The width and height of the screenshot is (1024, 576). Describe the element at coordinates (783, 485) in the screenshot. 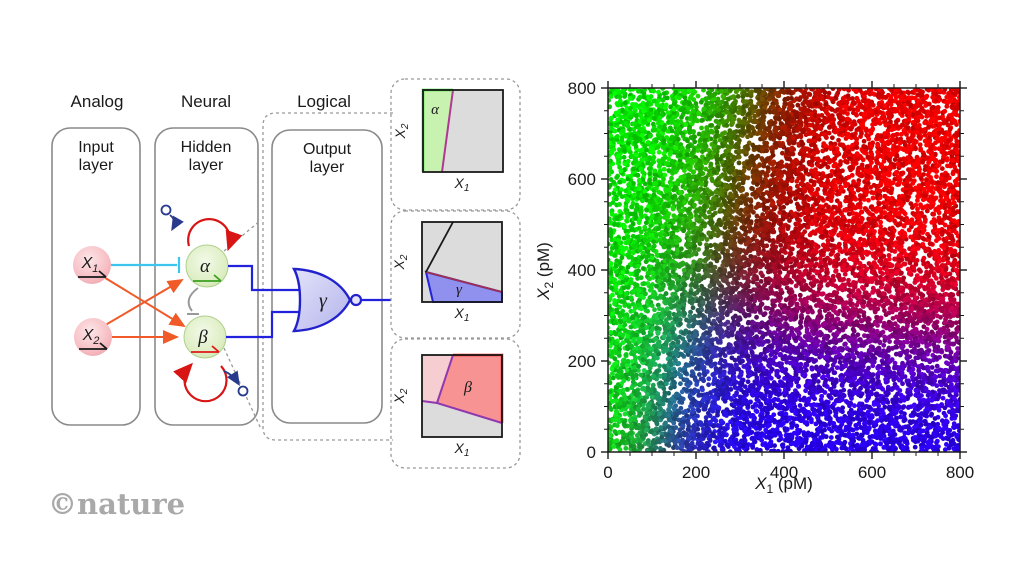

I see `scatter-xaxis-title: X1 (pM)` at that location.